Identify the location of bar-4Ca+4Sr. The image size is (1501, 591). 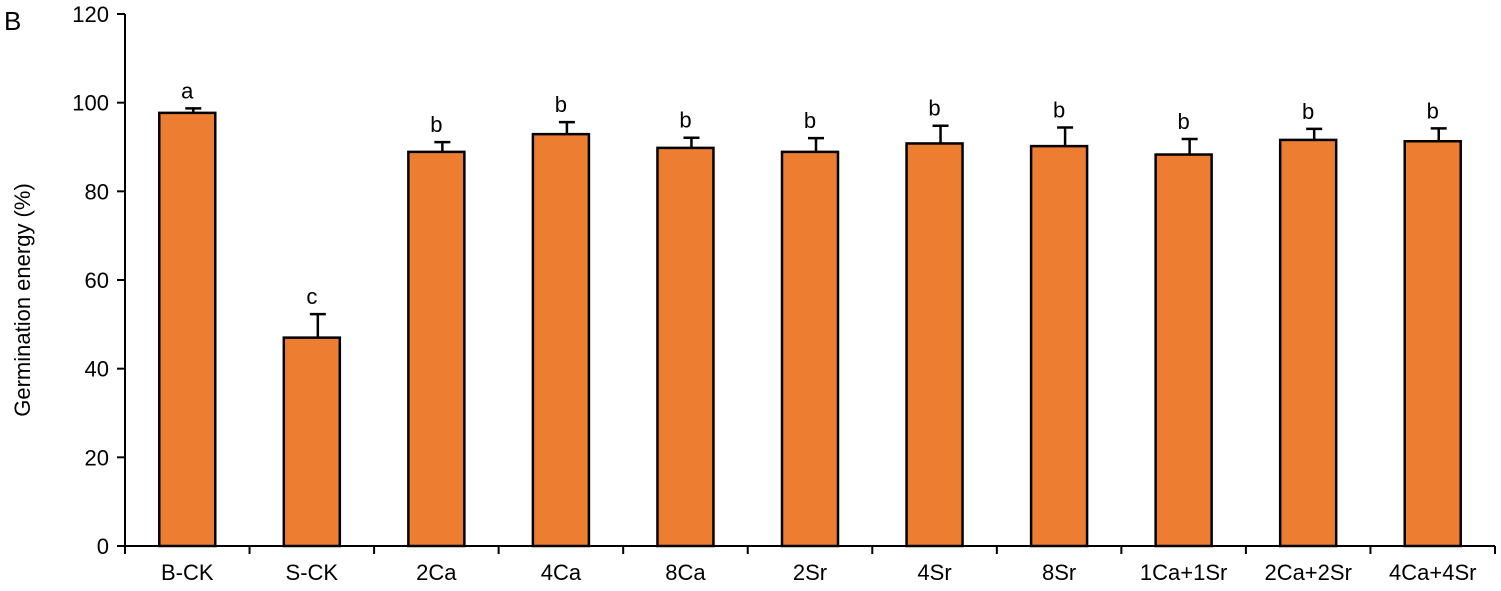
(1432, 343).